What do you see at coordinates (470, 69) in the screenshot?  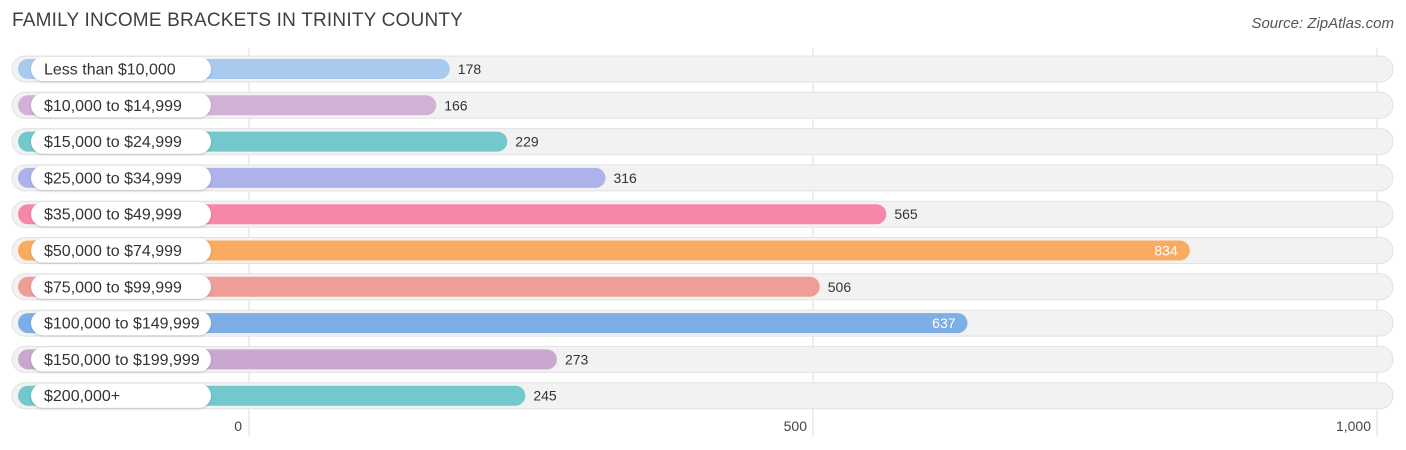 I see `value-label: 178` at bounding box center [470, 69].